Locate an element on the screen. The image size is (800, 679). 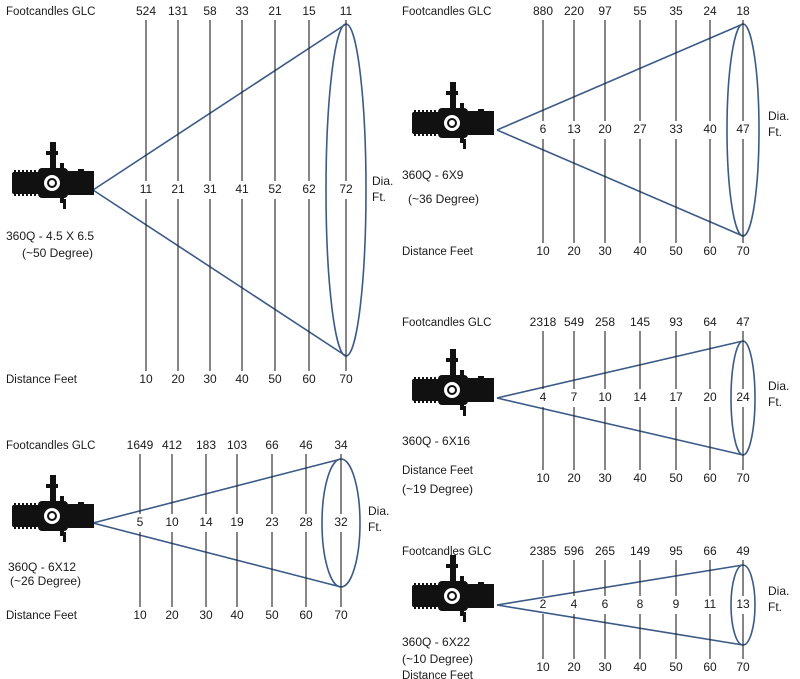
diameter-value: 47 is located at coordinates (743, 129).